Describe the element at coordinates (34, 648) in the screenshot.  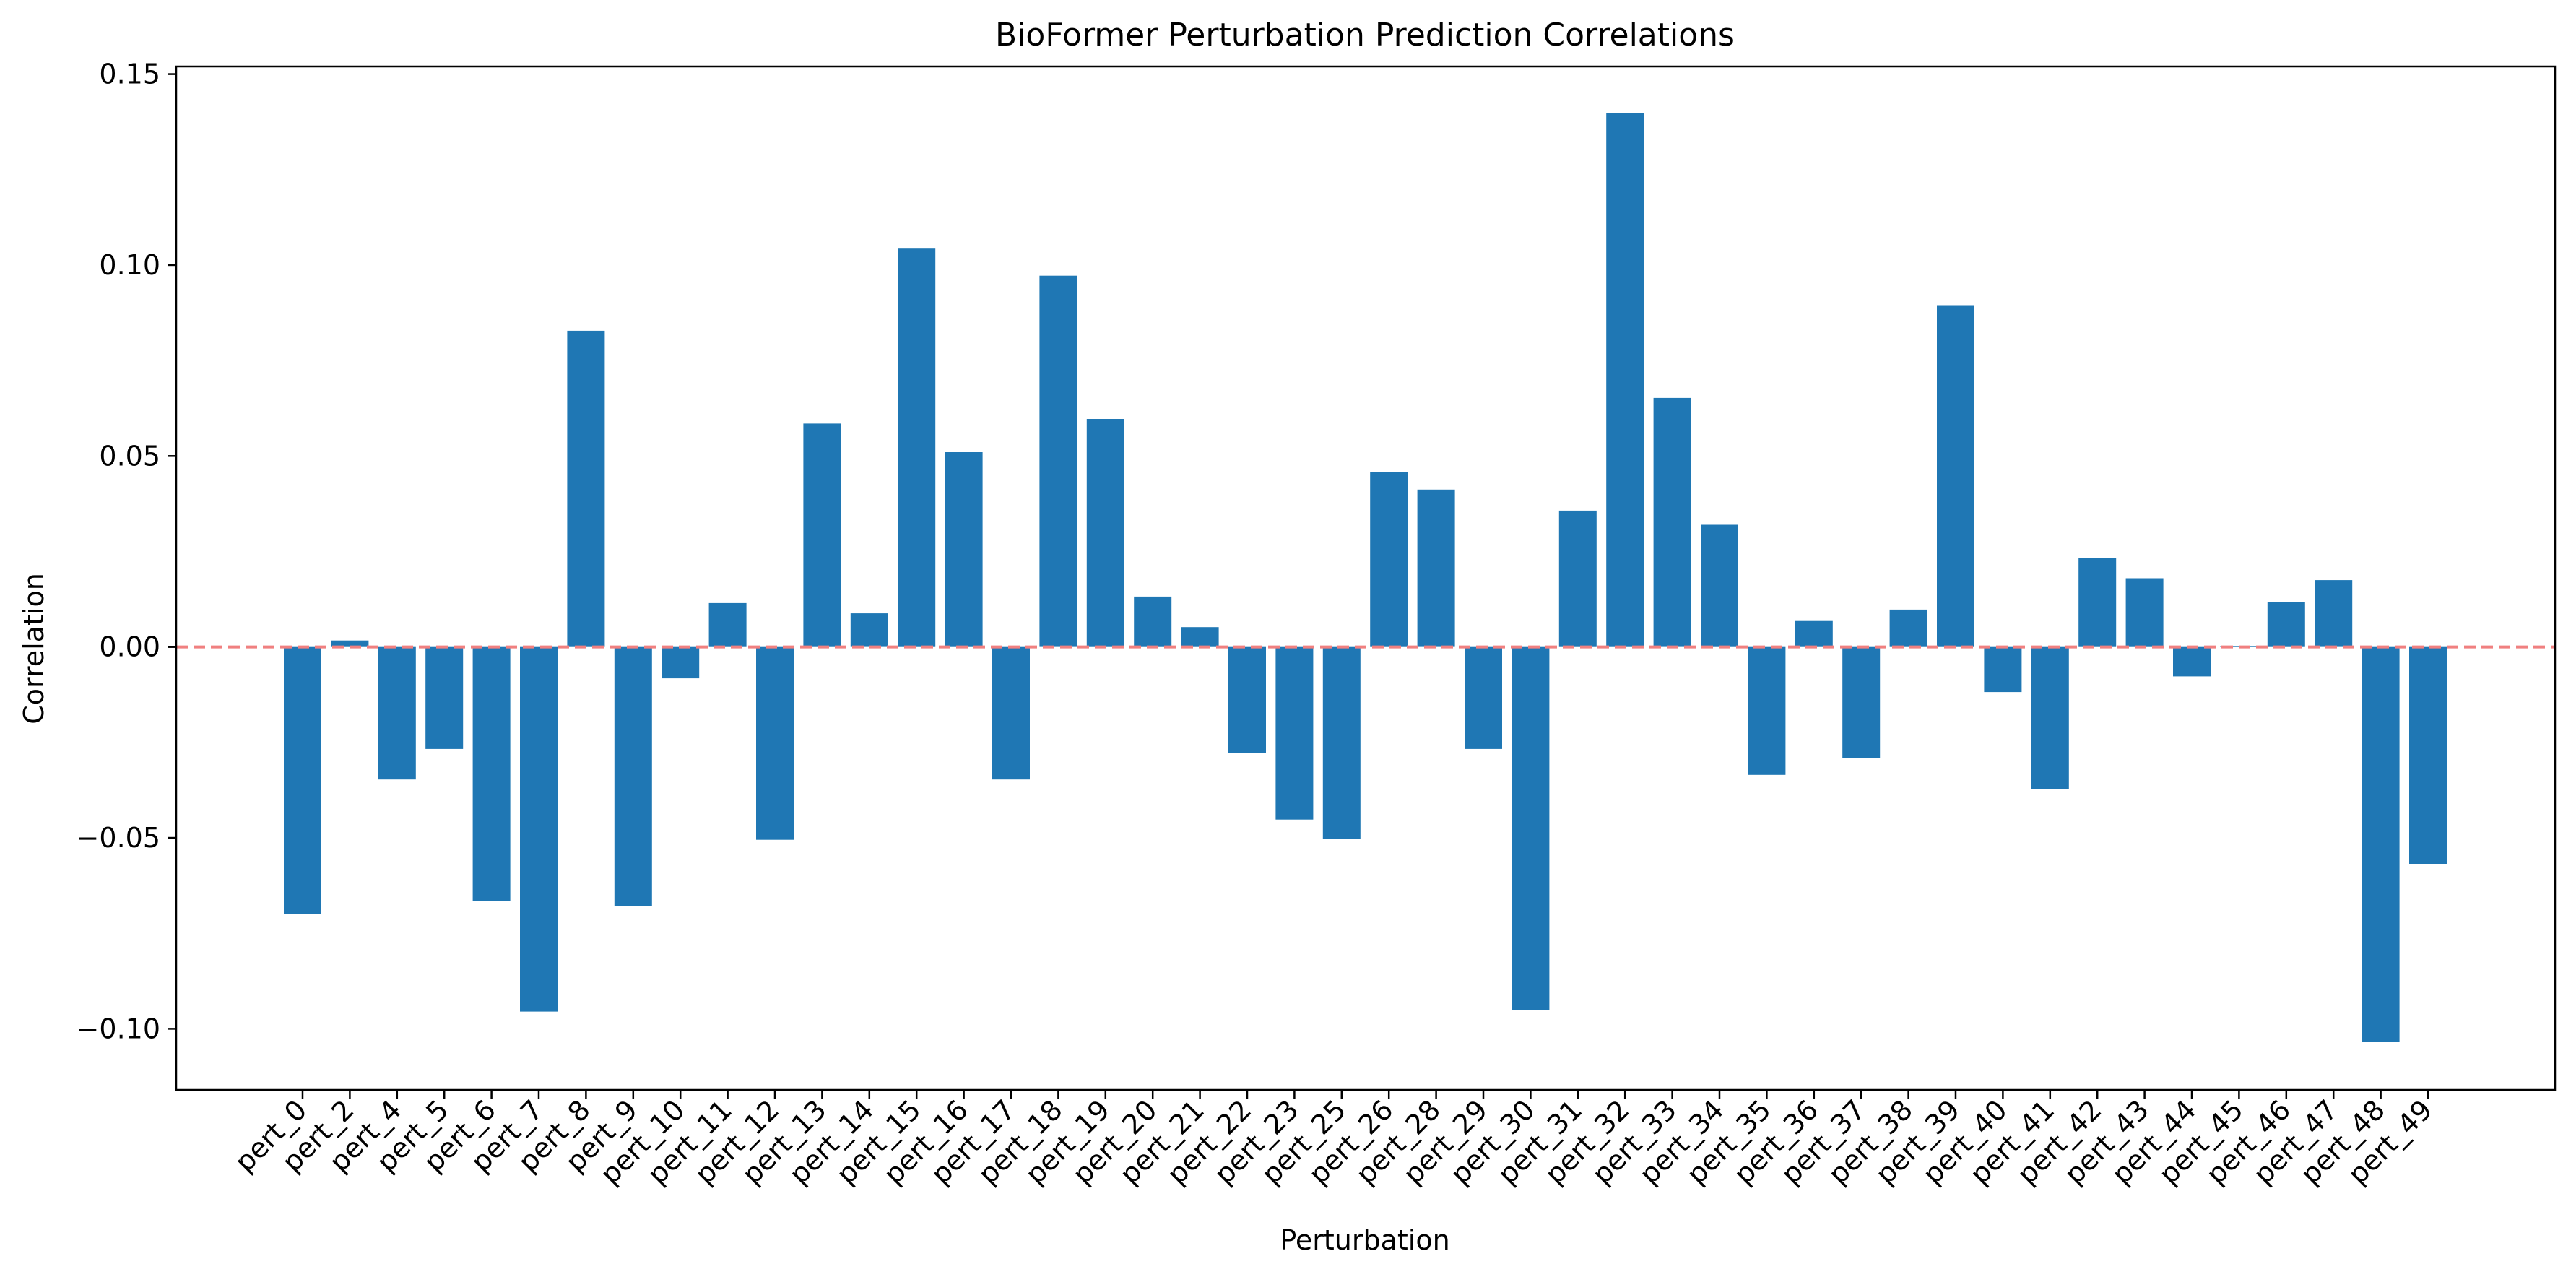
I see `y-axis-label: Correlation` at that location.